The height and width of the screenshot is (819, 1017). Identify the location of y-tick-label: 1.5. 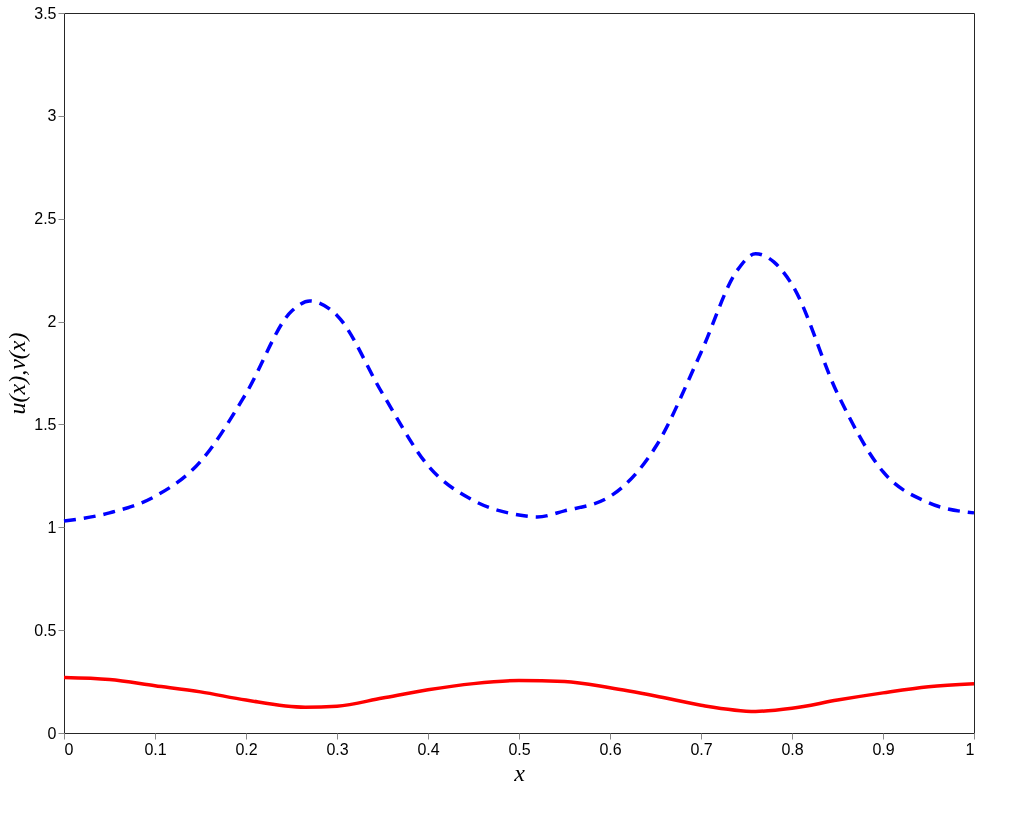
(45, 424).